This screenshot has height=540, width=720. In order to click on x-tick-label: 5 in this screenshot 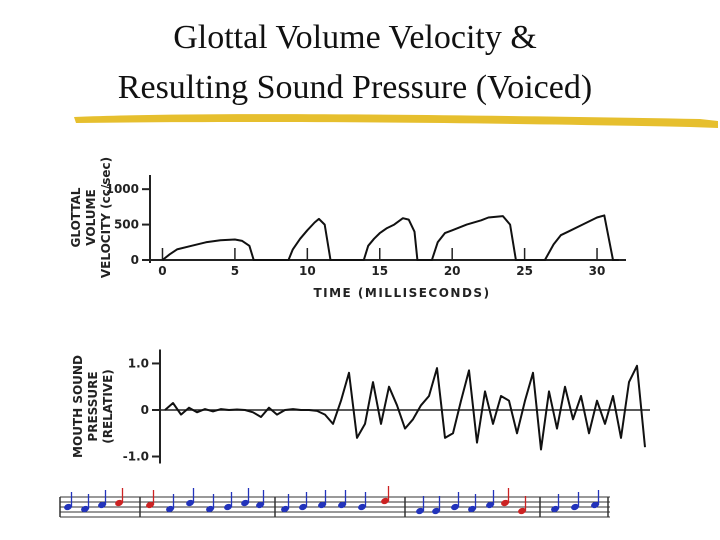, I will do `click(235, 271)`.